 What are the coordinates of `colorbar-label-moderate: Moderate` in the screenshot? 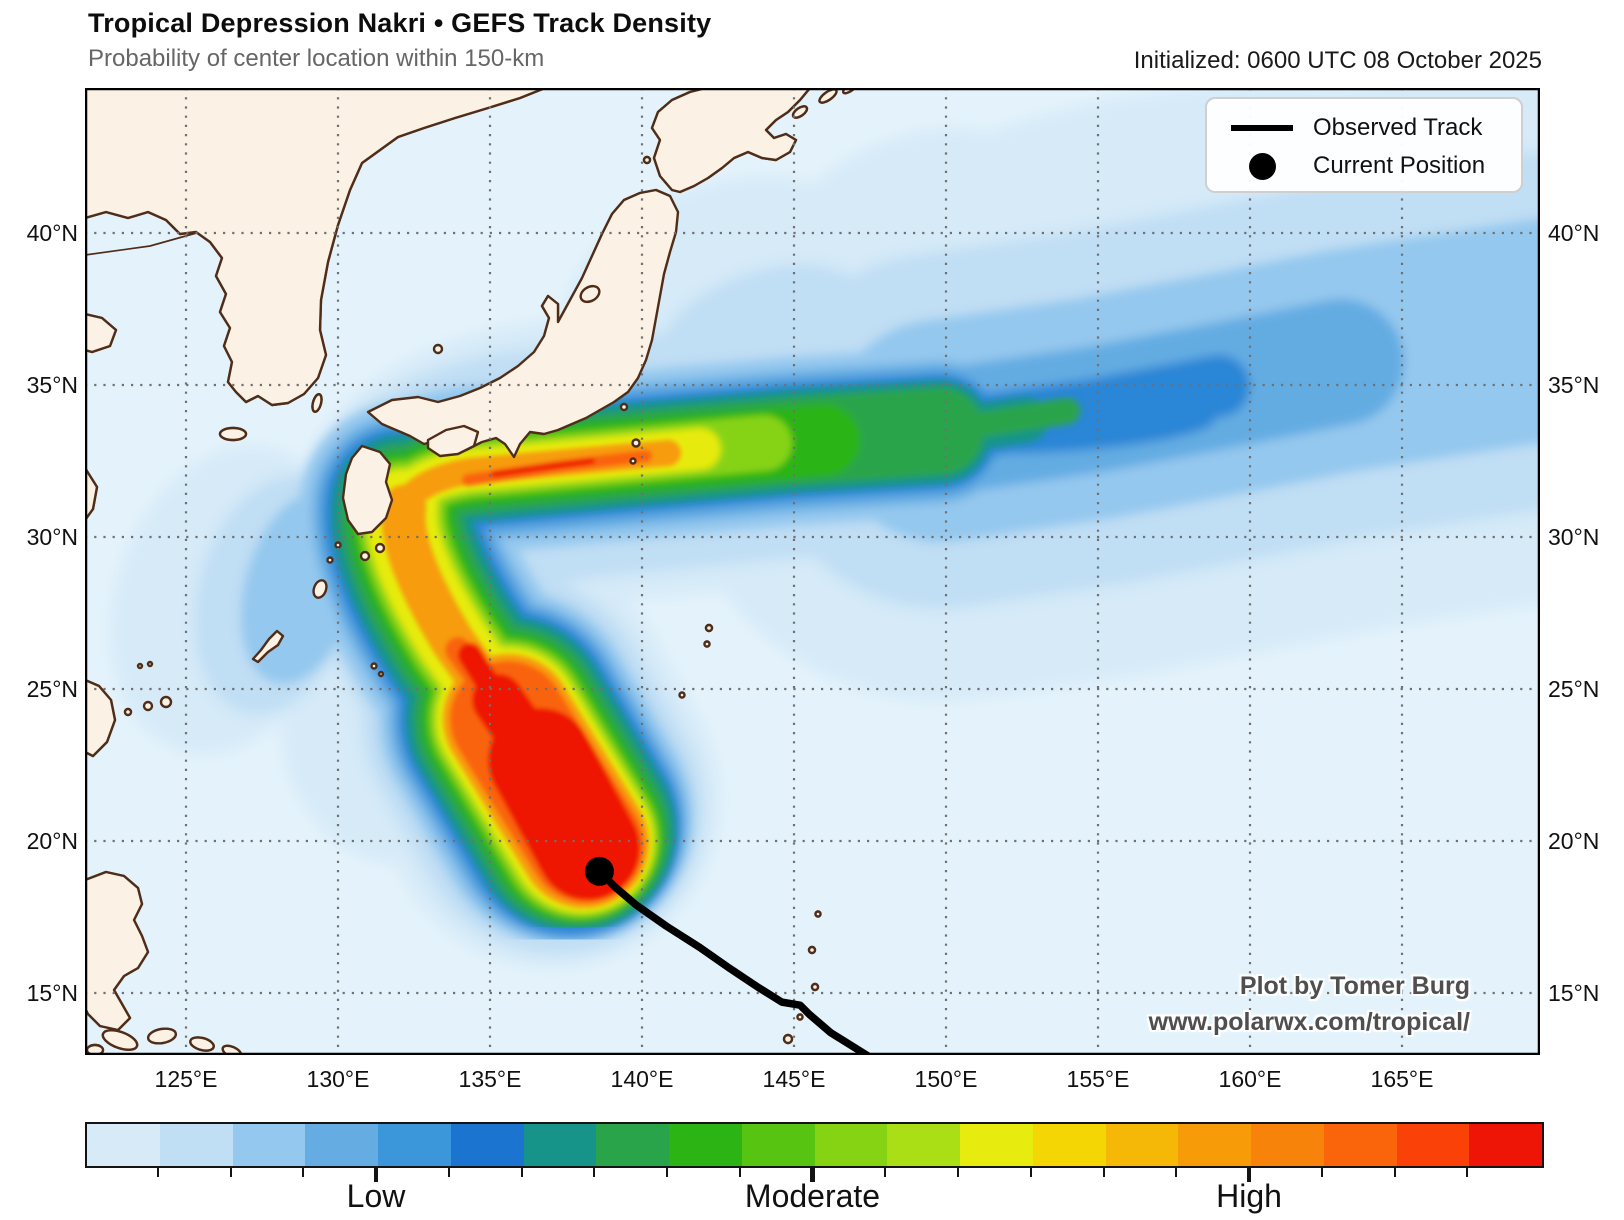 It's located at (812, 1196).